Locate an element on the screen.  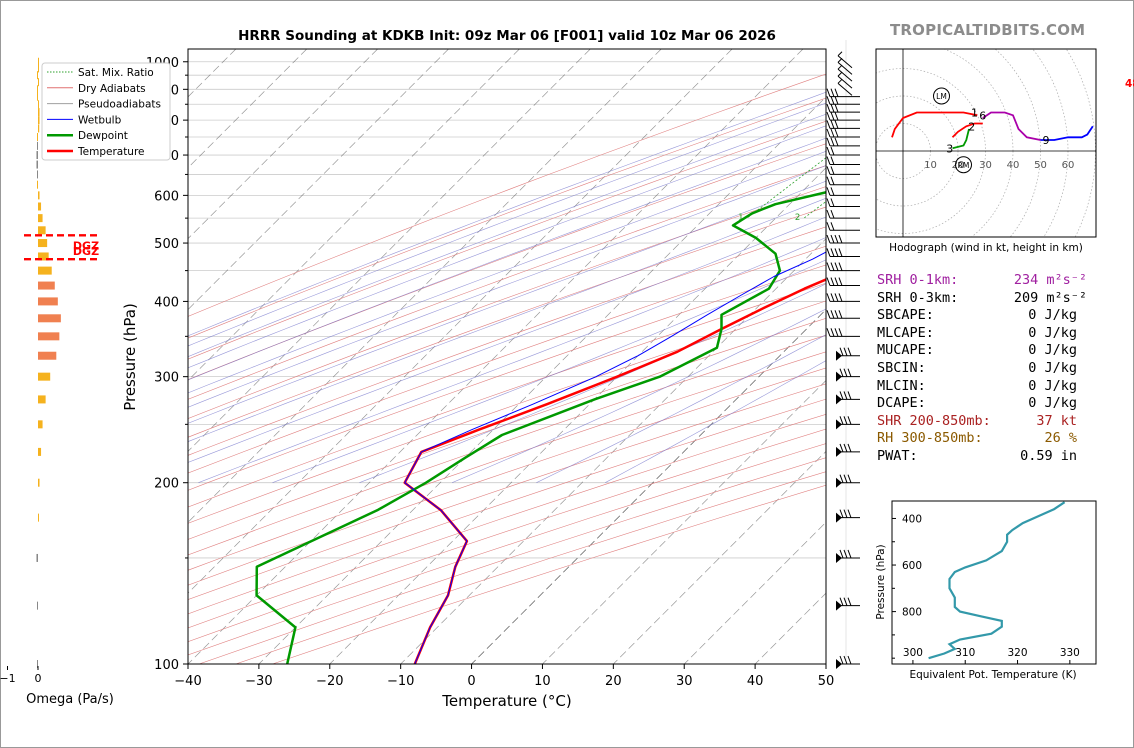
stats-label: MUCAPE: is located at coordinates (905, 350).